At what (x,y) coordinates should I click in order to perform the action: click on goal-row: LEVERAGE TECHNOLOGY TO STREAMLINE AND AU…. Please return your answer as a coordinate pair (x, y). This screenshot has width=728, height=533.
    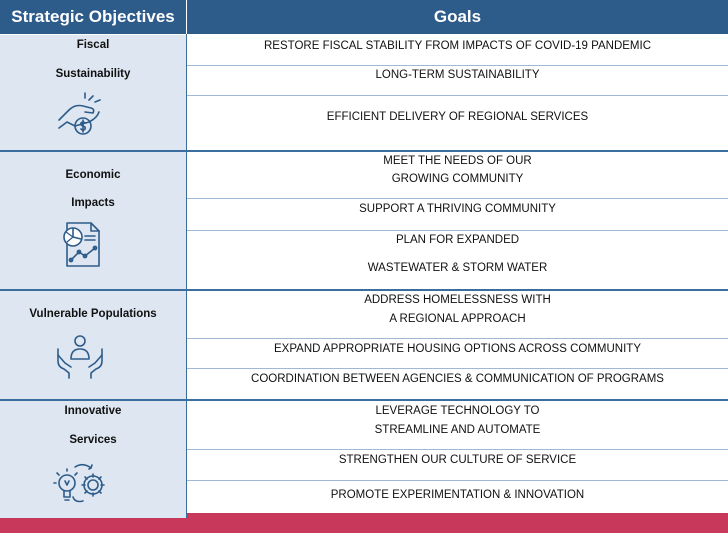
    Looking at the image, I should click on (457, 425).